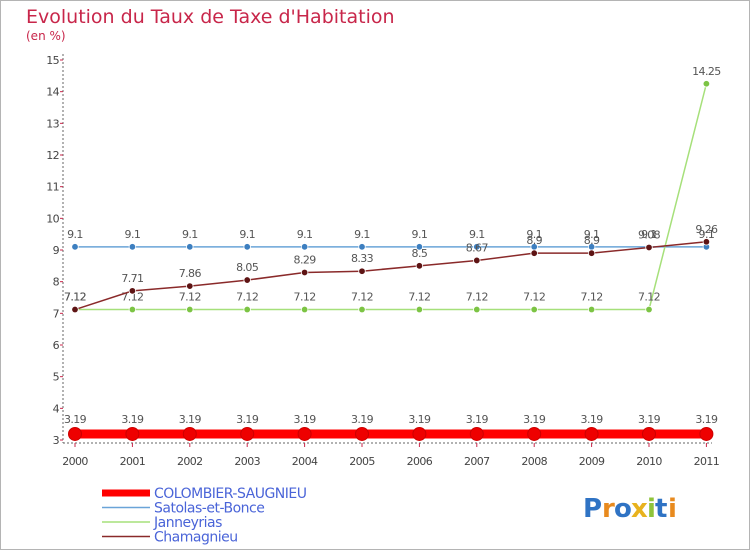 The image size is (750, 550). Describe the element at coordinates (247, 267) in the screenshot. I see `data-label: 8.05` at that location.